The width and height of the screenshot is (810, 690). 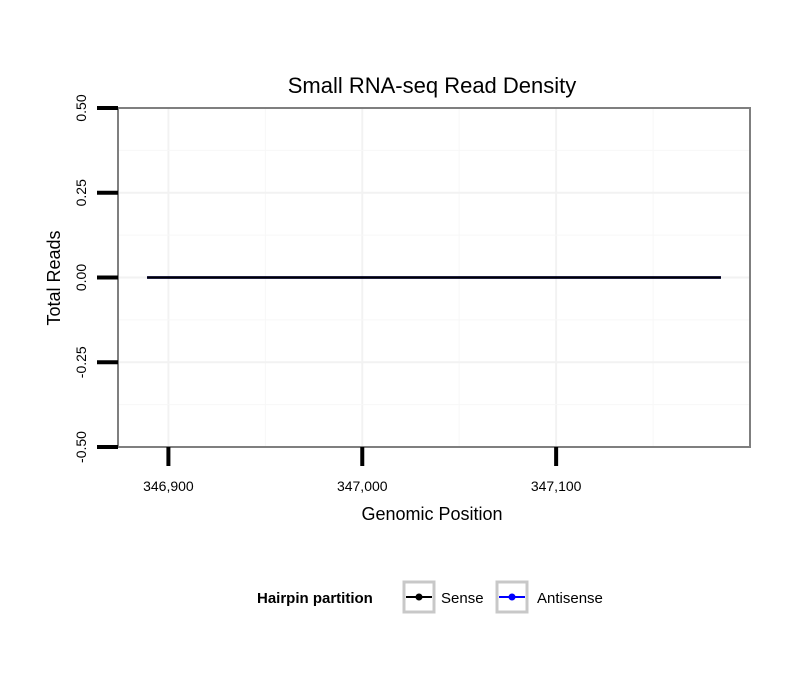 I want to click on legend-title: Hairpin partition, so click(x=315, y=598).